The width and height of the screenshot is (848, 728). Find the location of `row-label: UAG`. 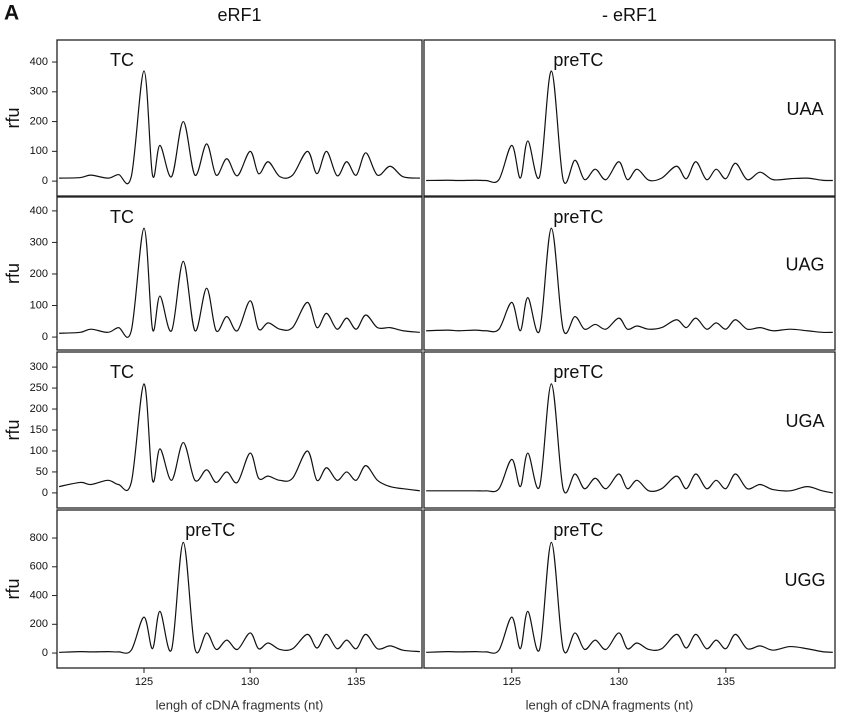

row-label: UAG is located at coordinates (804, 264).